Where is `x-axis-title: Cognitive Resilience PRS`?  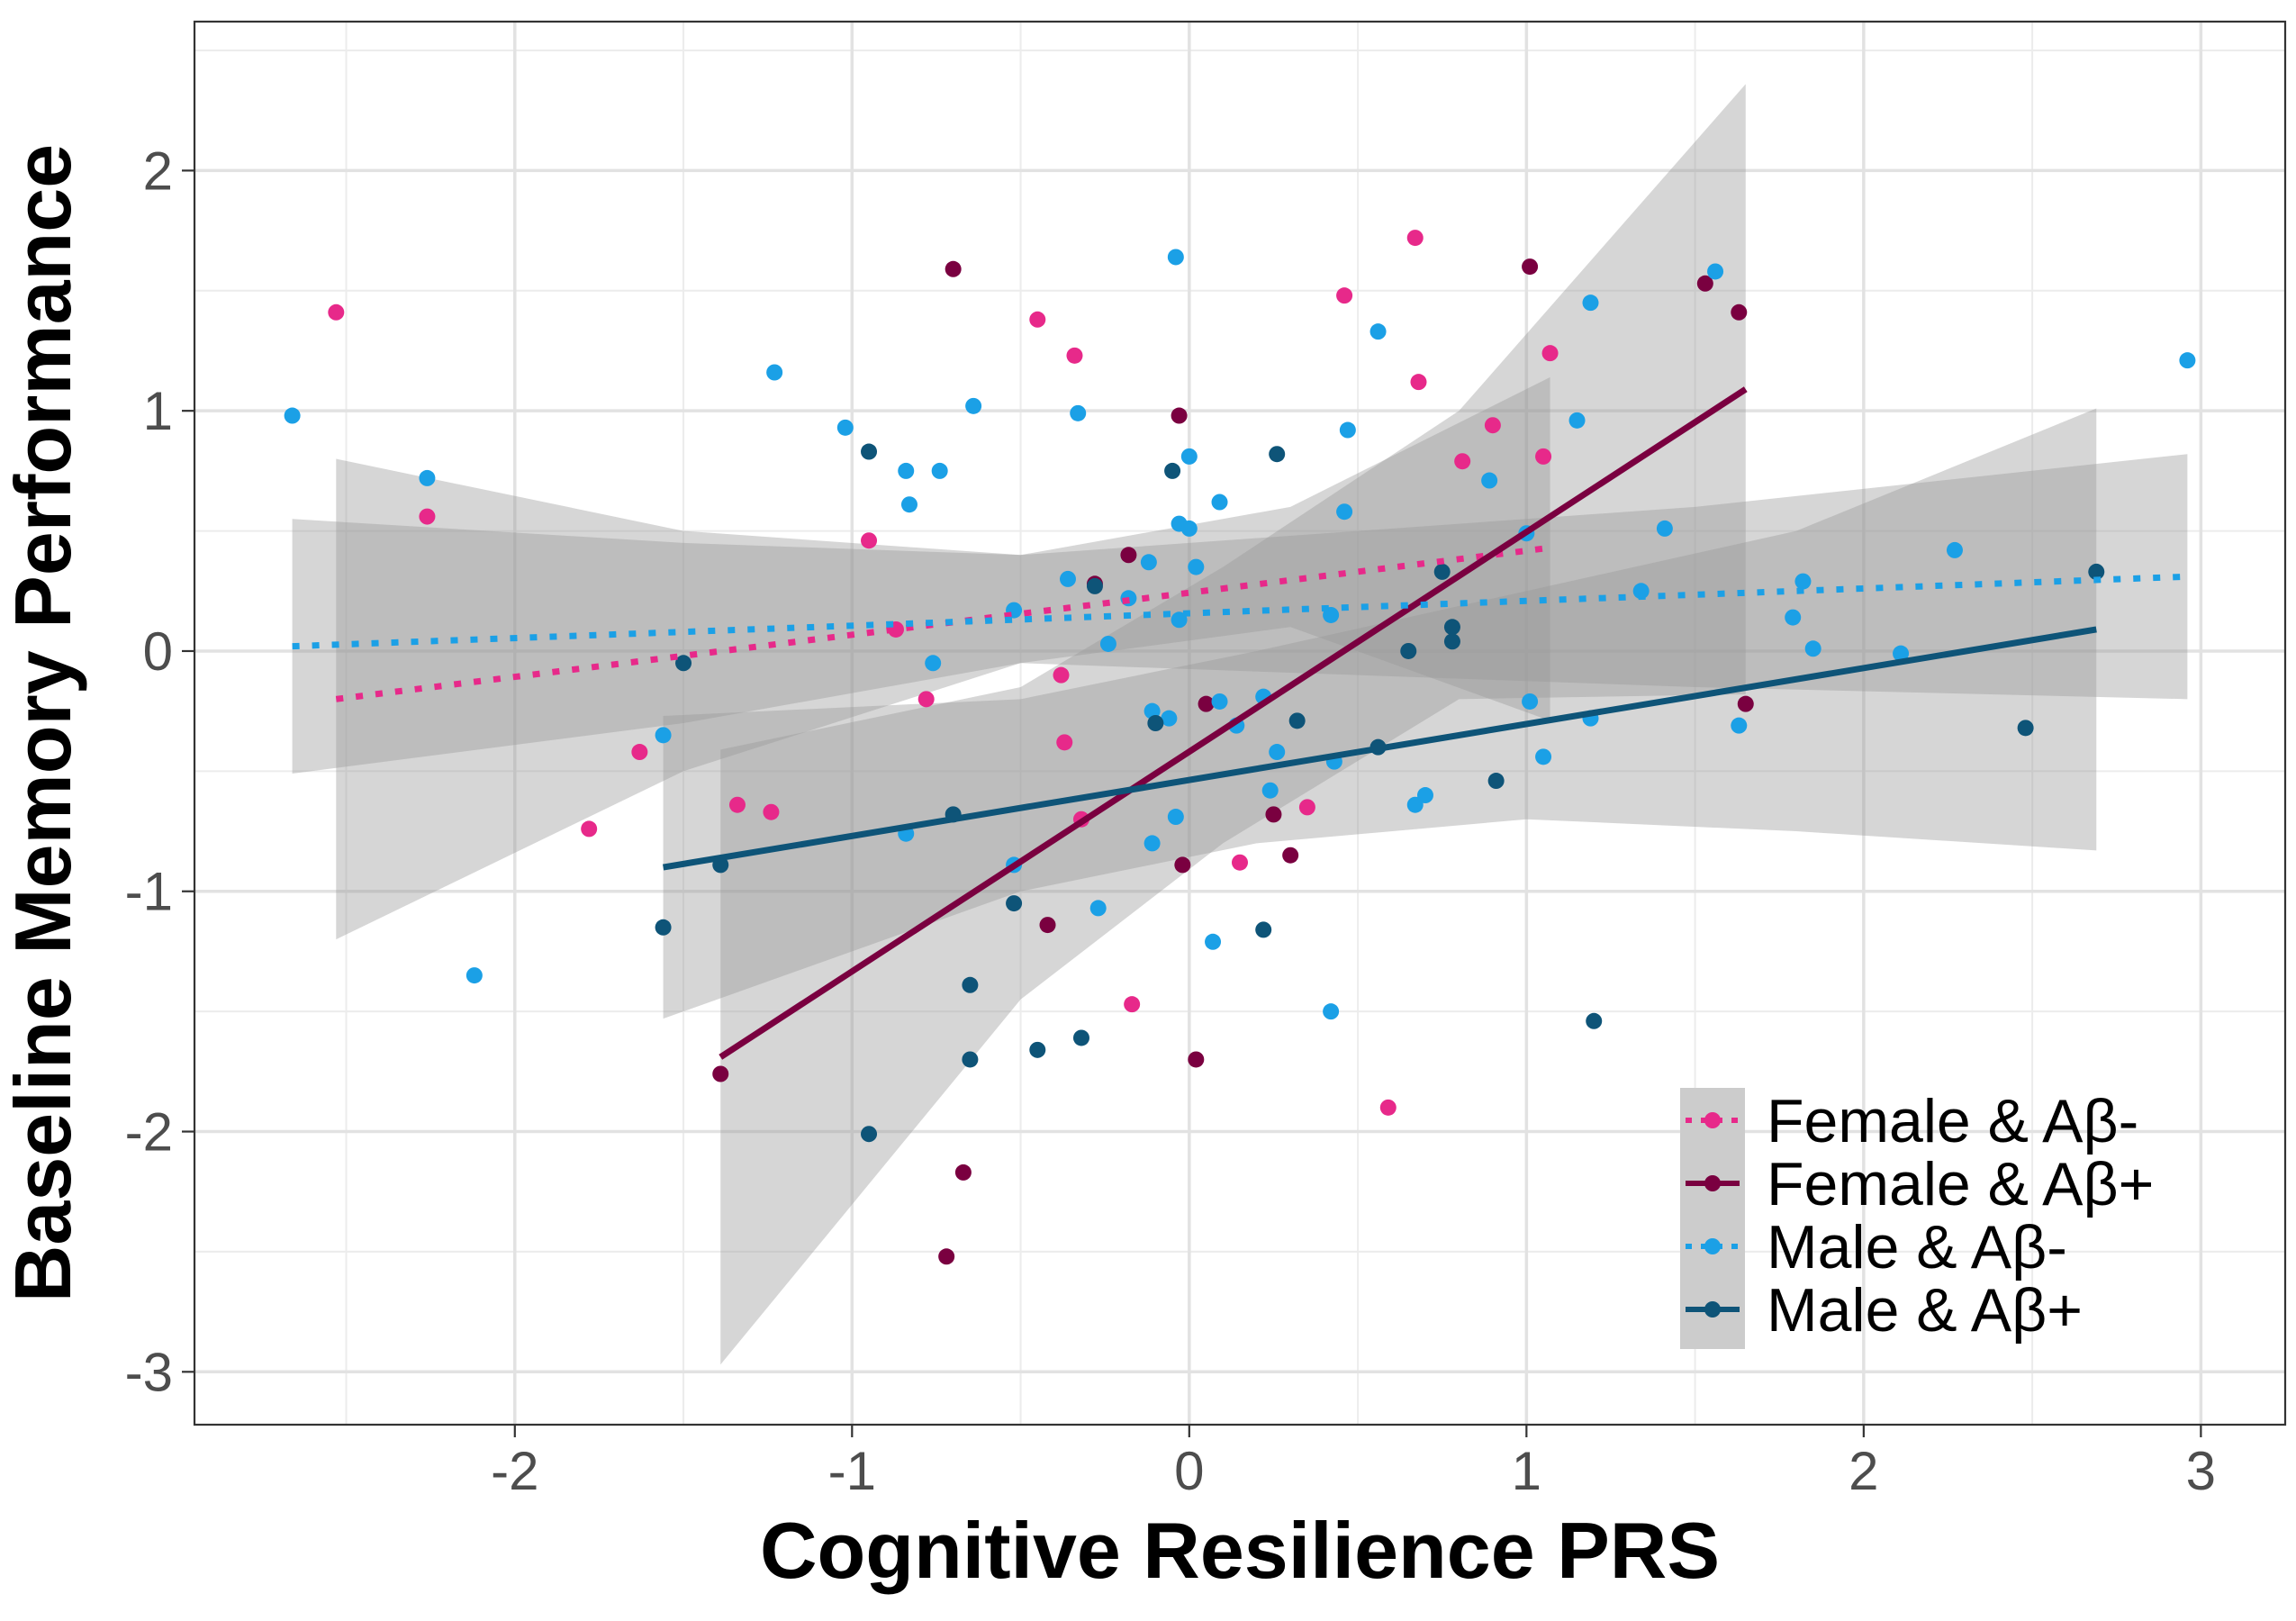 x-axis-title: Cognitive Resilience PRS is located at coordinates (1240, 1551).